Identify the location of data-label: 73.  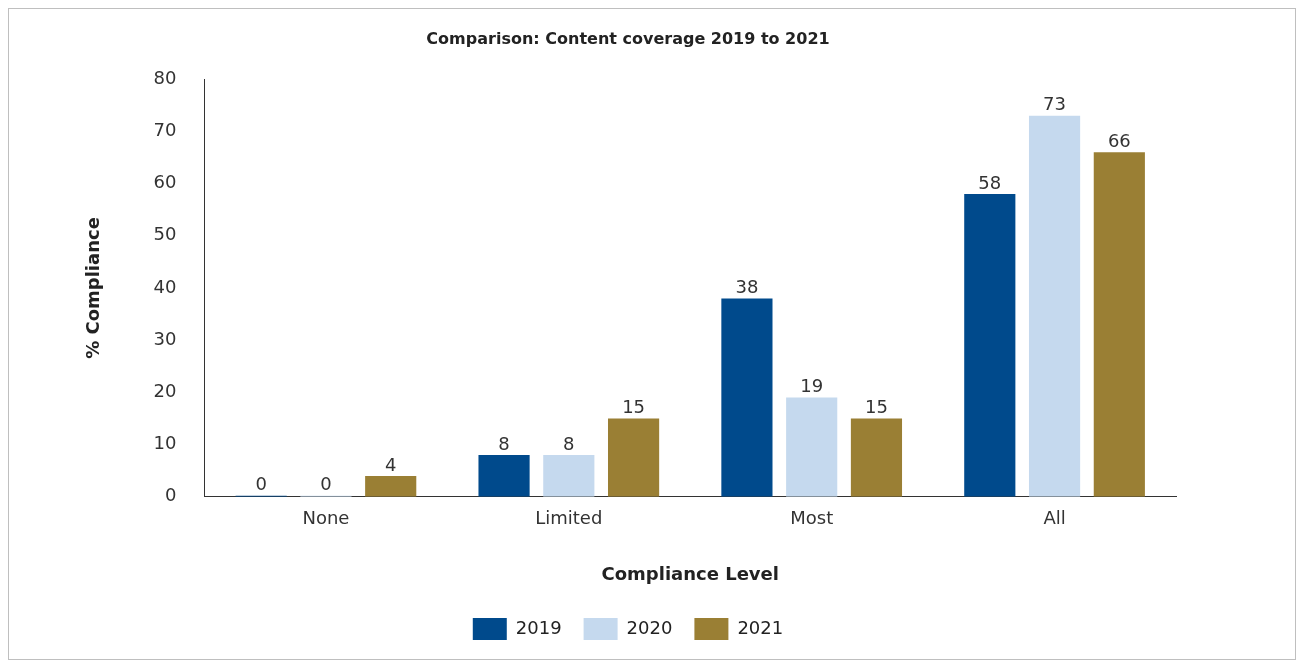
(1055, 104).